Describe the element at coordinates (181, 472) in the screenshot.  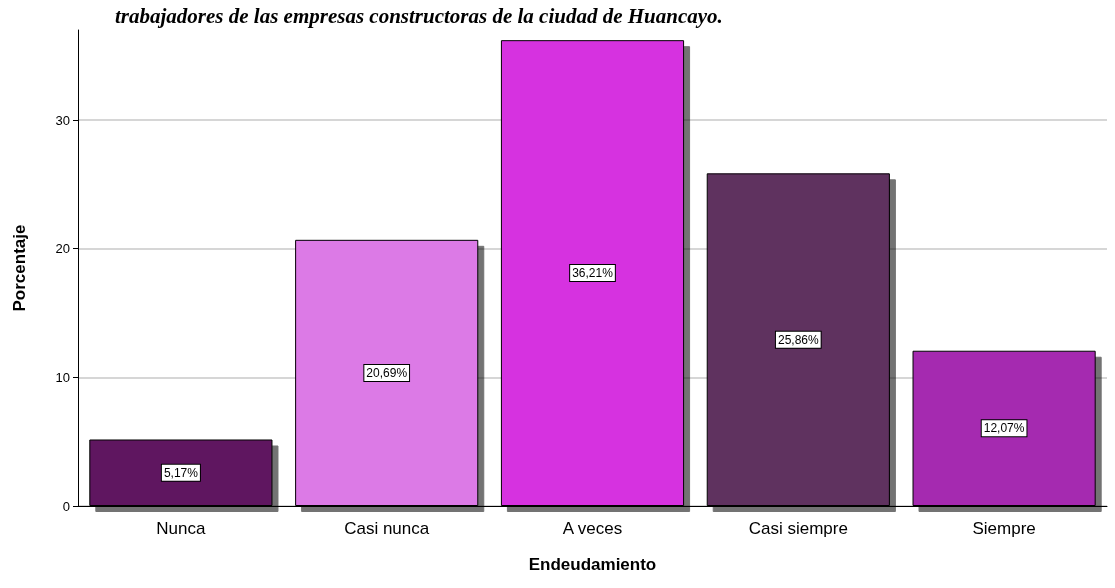
I see `data-label: 5,17%` at that location.